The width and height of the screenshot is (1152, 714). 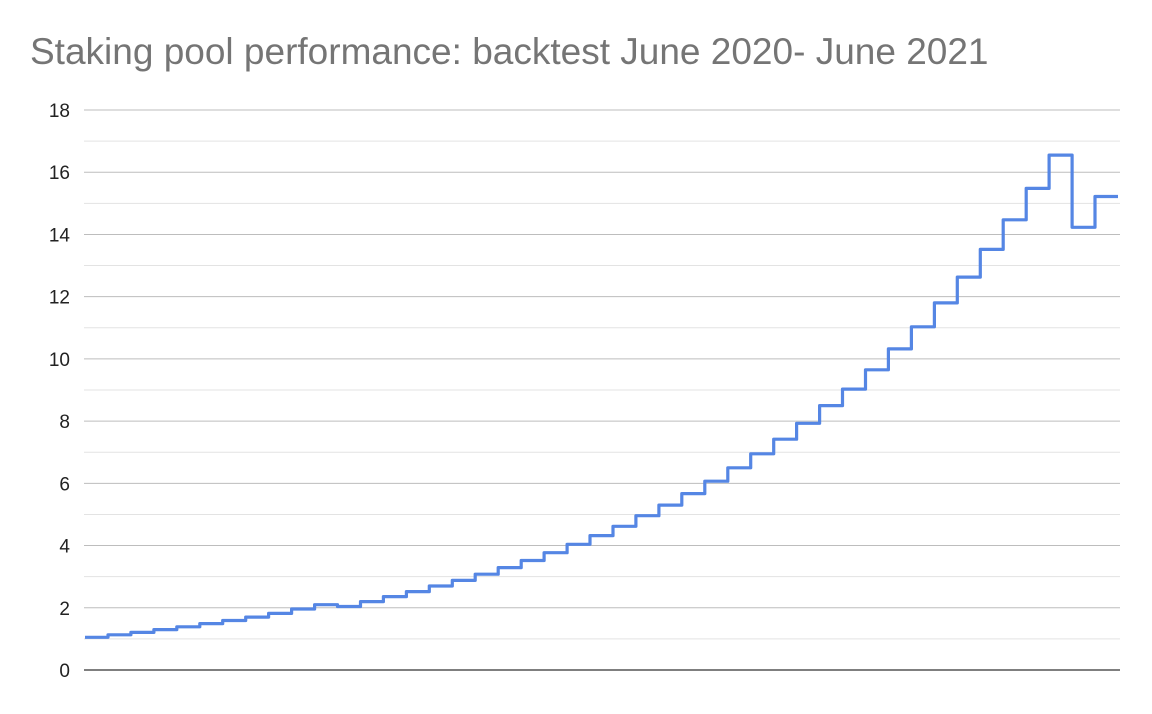 What do you see at coordinates (59, 173) in the screenshot?
I see `y-tick-label: 16` at bounding box center [59, 173].